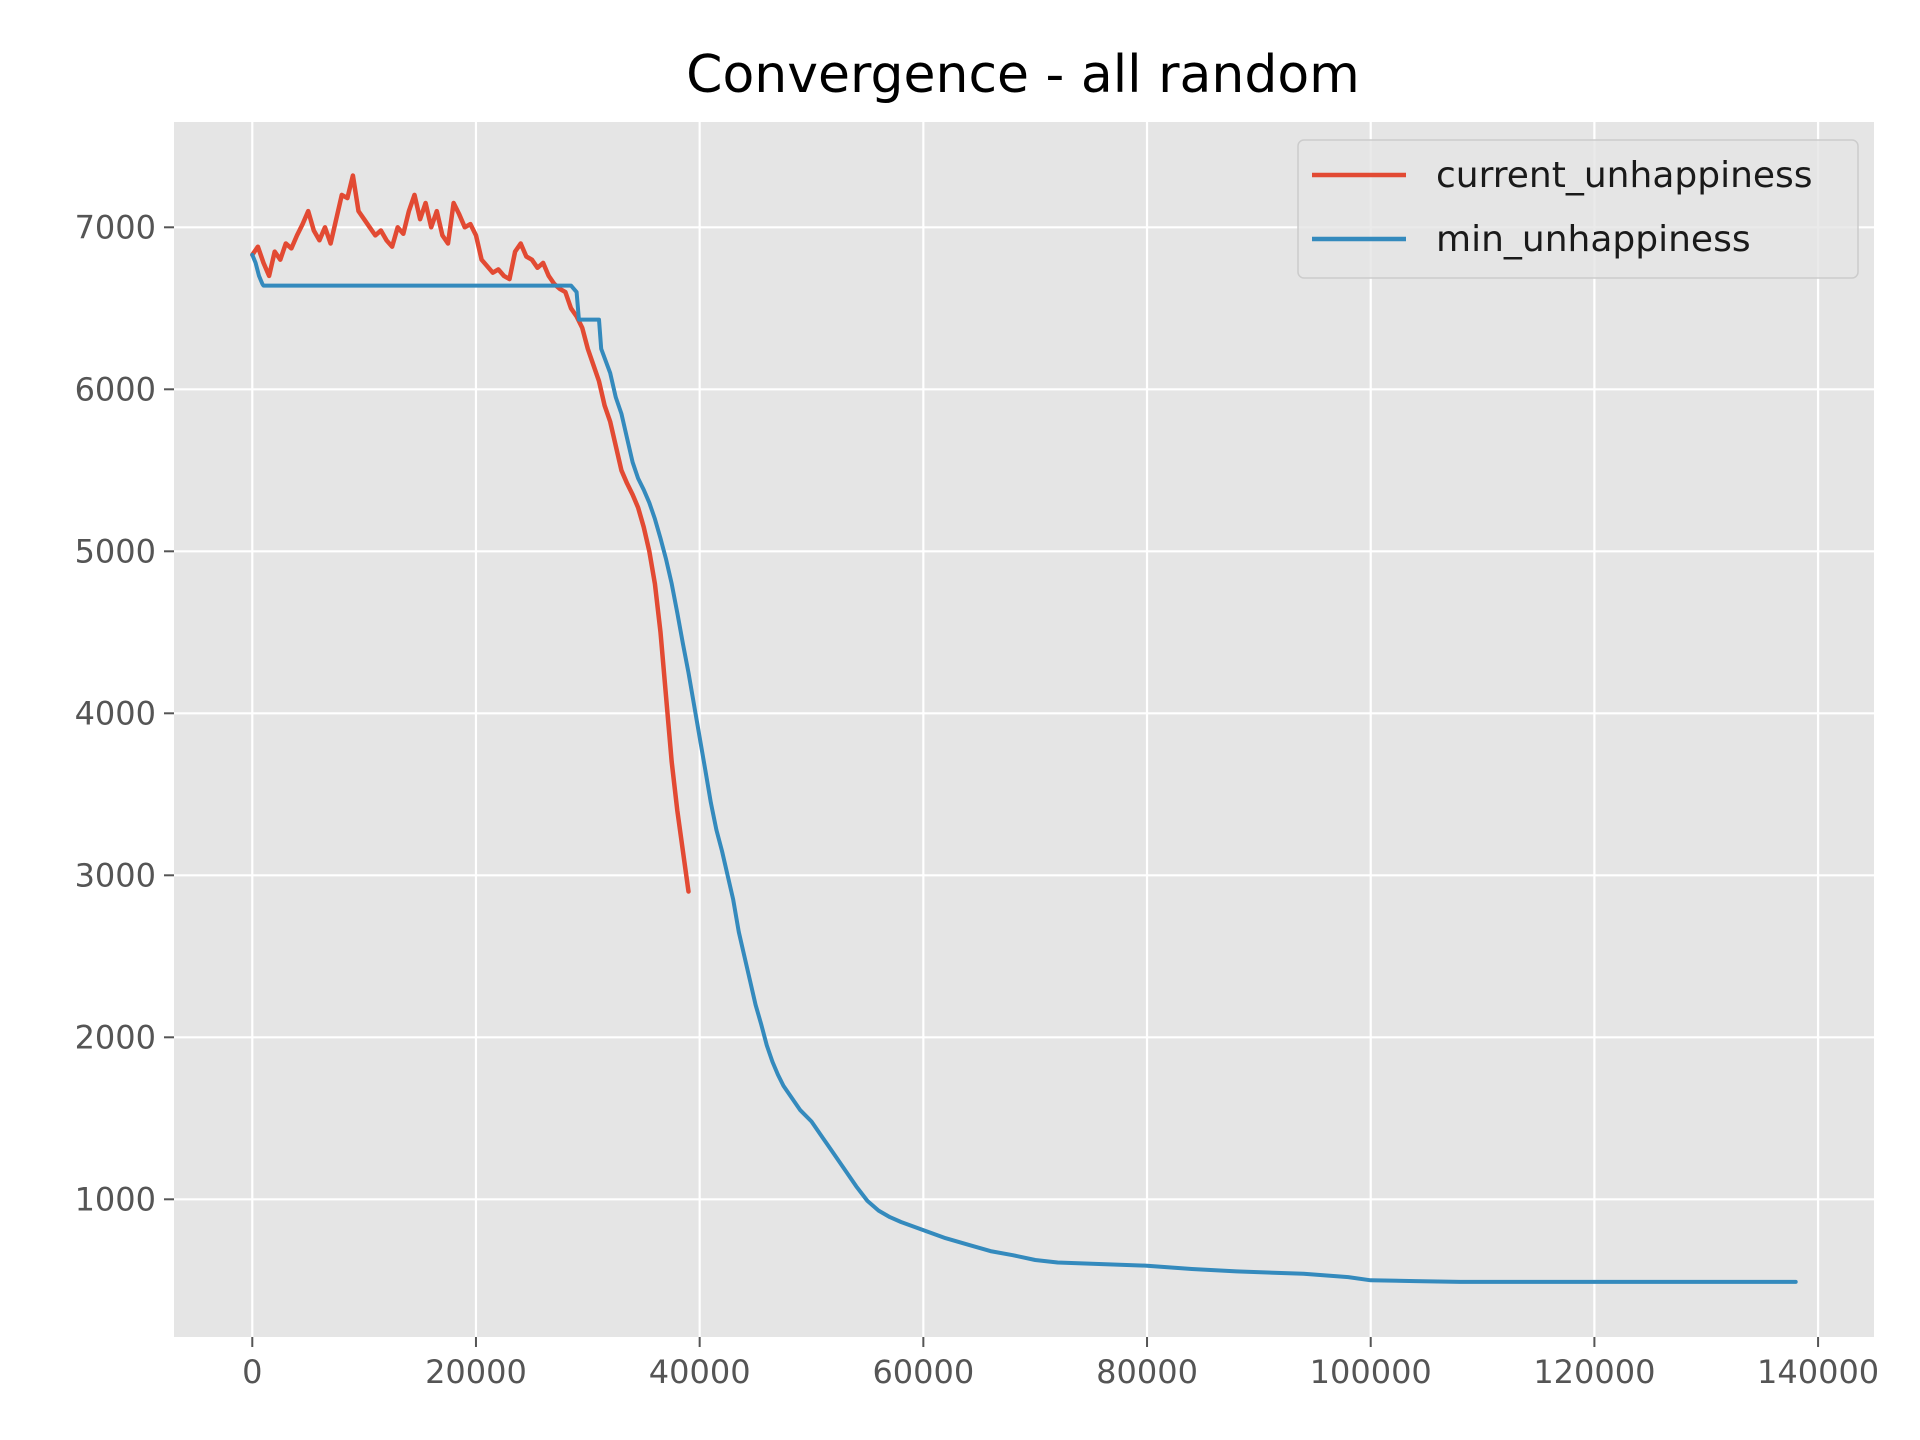 The height and width of the screenshot is (1440, 1920). I want to click on y-tick-label: 3000, so click(115, 875).